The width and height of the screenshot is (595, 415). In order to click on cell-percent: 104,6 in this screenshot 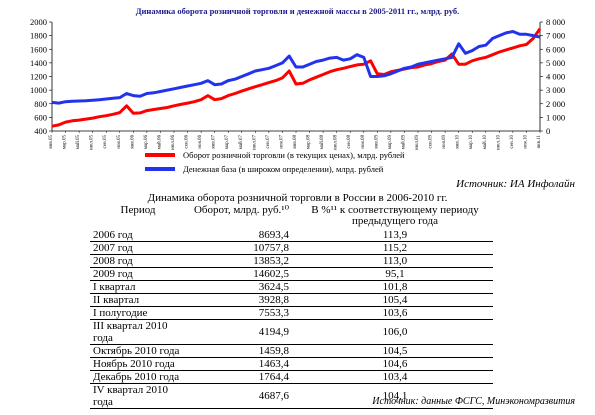, I will do `click(395, 364)`.